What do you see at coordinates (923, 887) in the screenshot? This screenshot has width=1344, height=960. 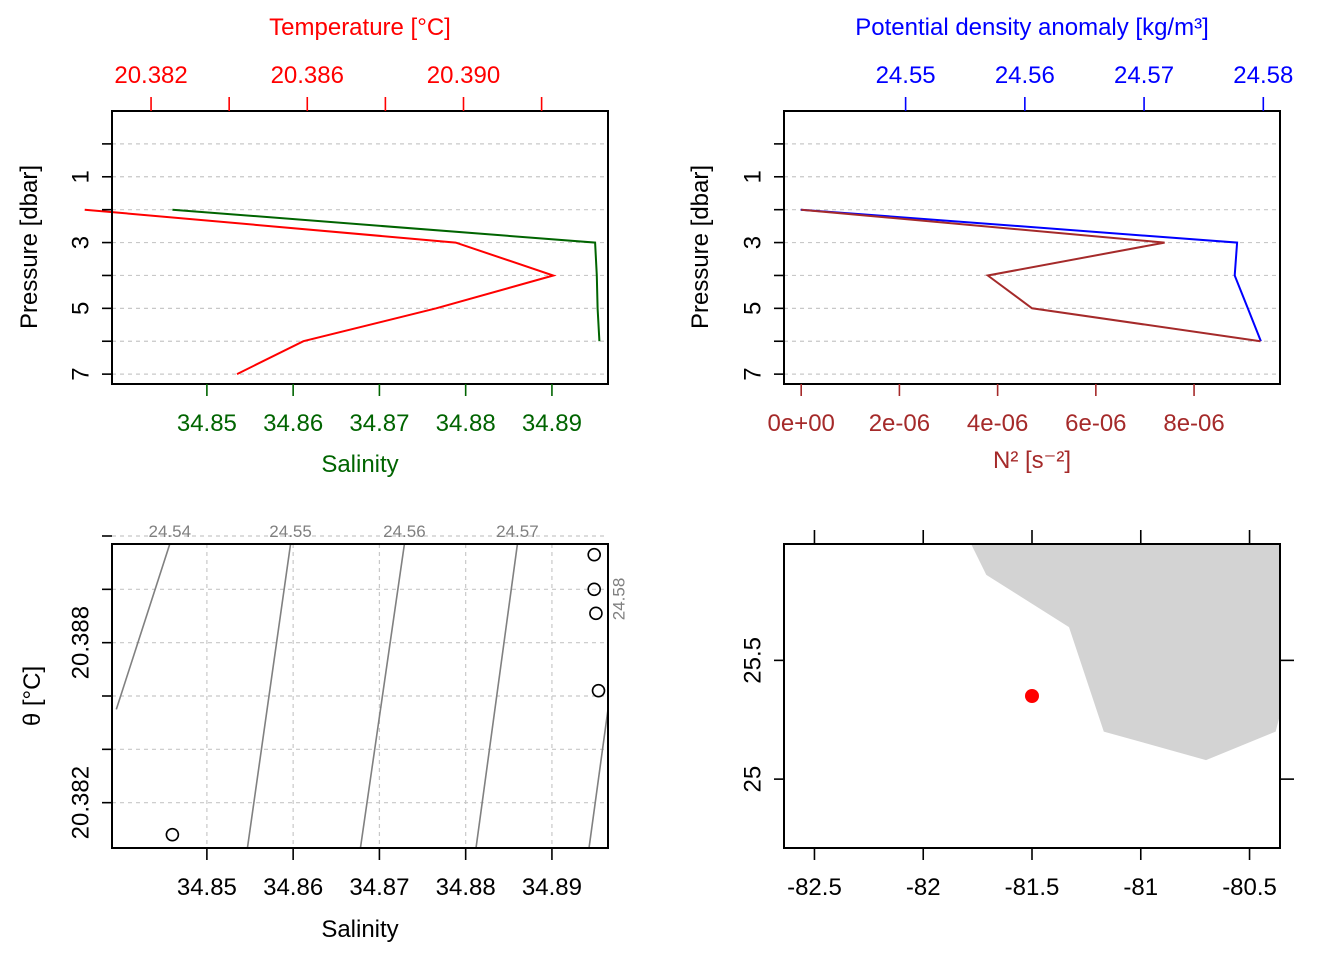 I see `longitude-tick-label: -82` at bounding box center [923, 887].